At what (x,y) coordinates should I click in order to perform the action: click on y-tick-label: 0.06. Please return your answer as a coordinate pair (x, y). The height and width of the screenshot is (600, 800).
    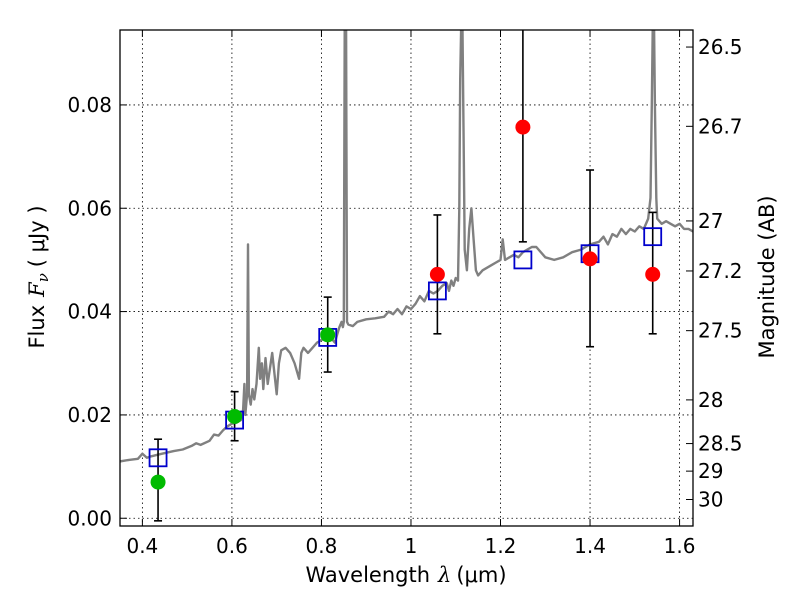
    Looking at the image, I should click on (89, 208).